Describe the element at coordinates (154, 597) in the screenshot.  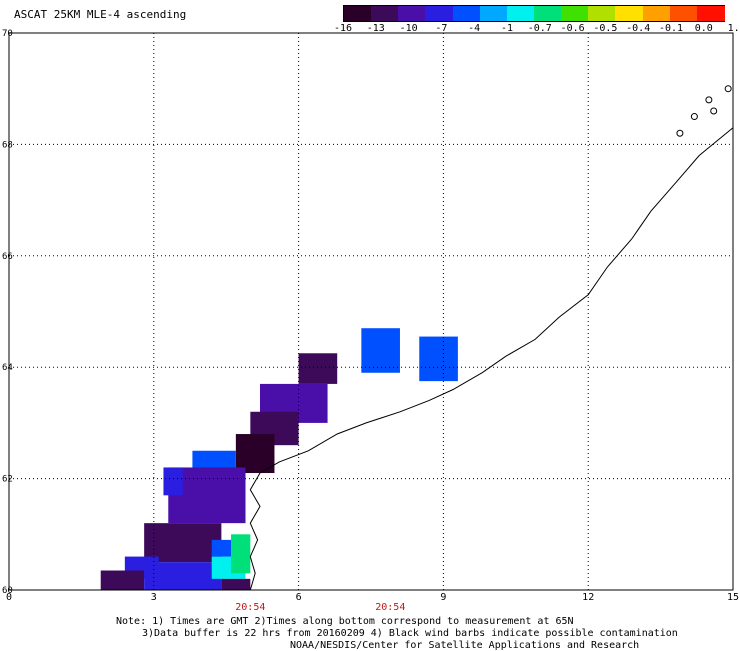
I see `x-tick-label: 3` at that location.